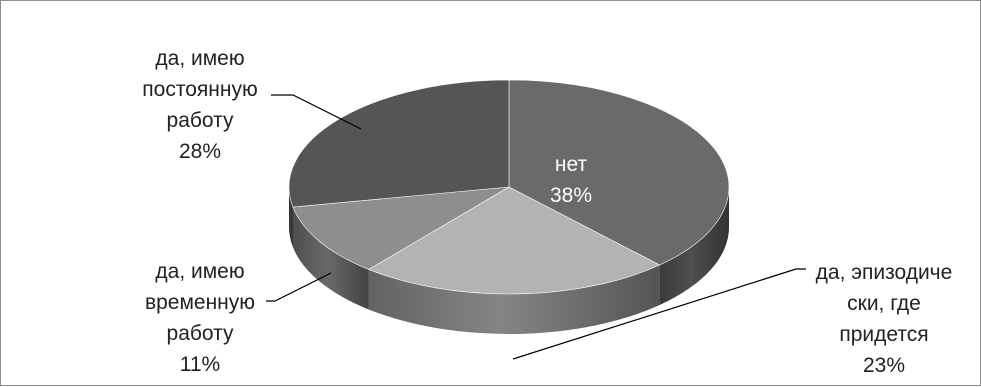  I want to click on slice-value-label-2: 11%, so click(200, 364).